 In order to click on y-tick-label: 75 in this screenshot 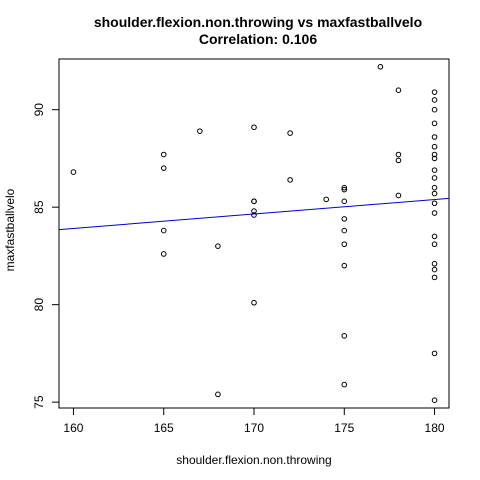, I will do `click(39, 402)`.